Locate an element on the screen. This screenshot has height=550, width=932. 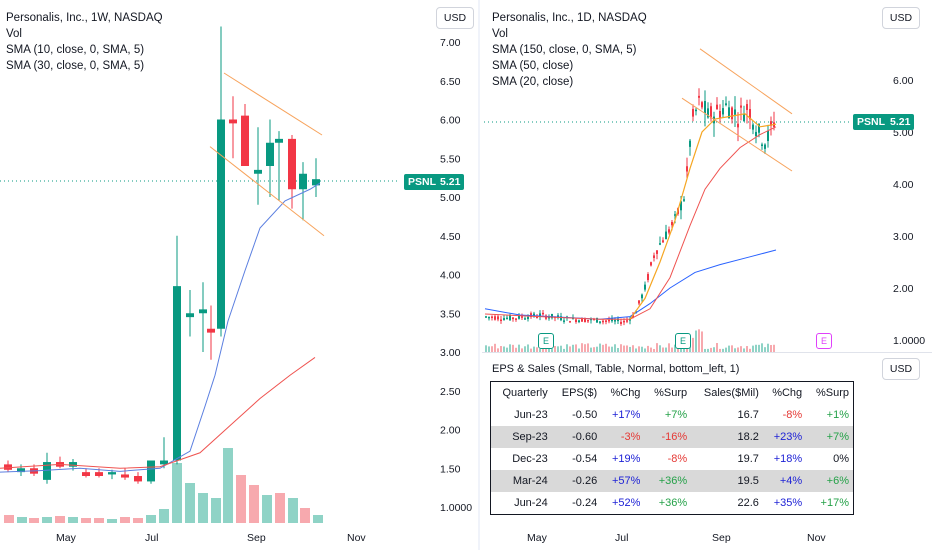
pane-separator is located at coordinates (707, 352).